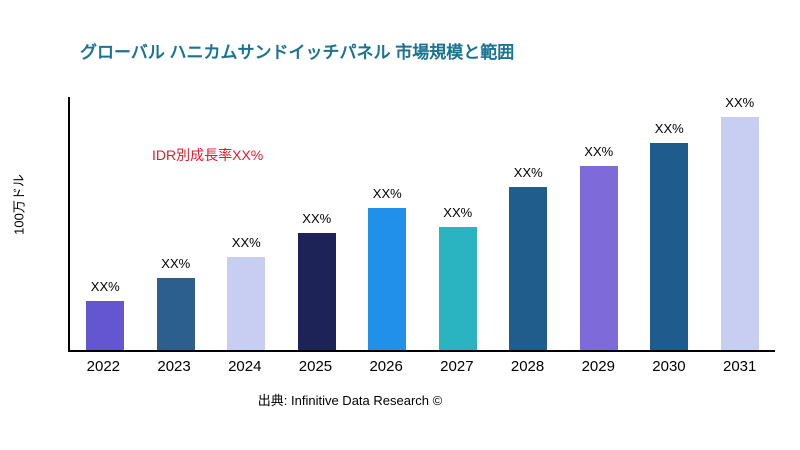  I want to click on x-tick-label: 2027, so click(457, 366).